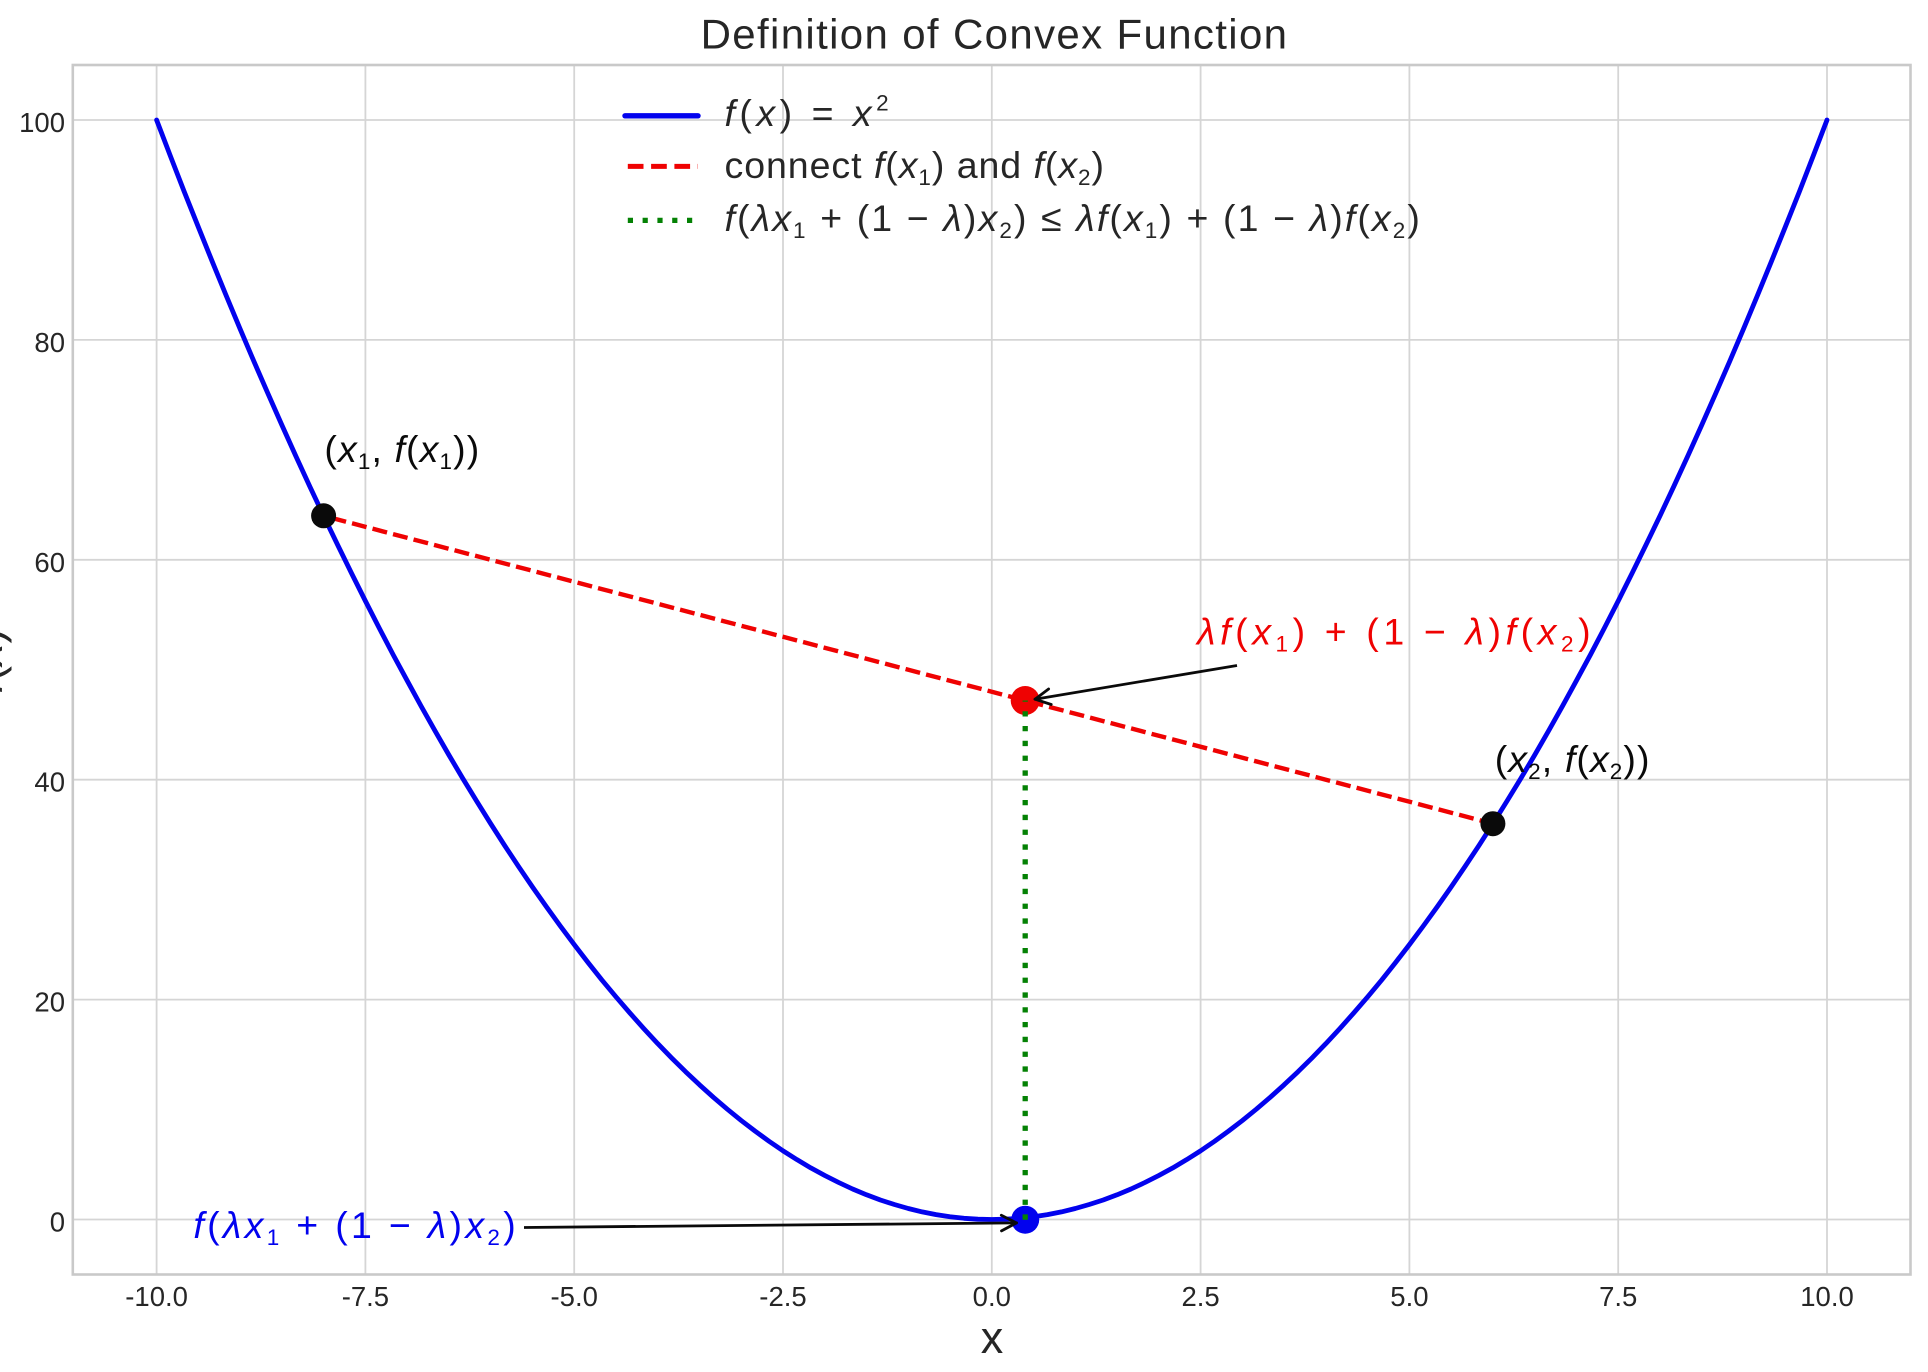 The image size is (1928, 1372). Describe the element at coordinates (1395, 634) in the screenshot. I see `svg-text: λf(x1) + (1 − λ)f(x2)` at that location.